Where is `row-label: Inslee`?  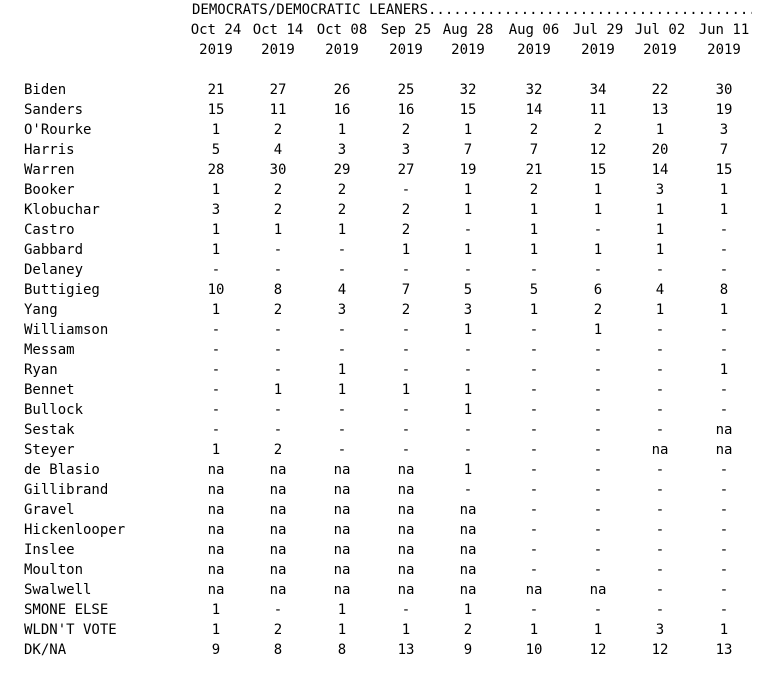 row-label: Inslee is located at coordinates (49, 550).